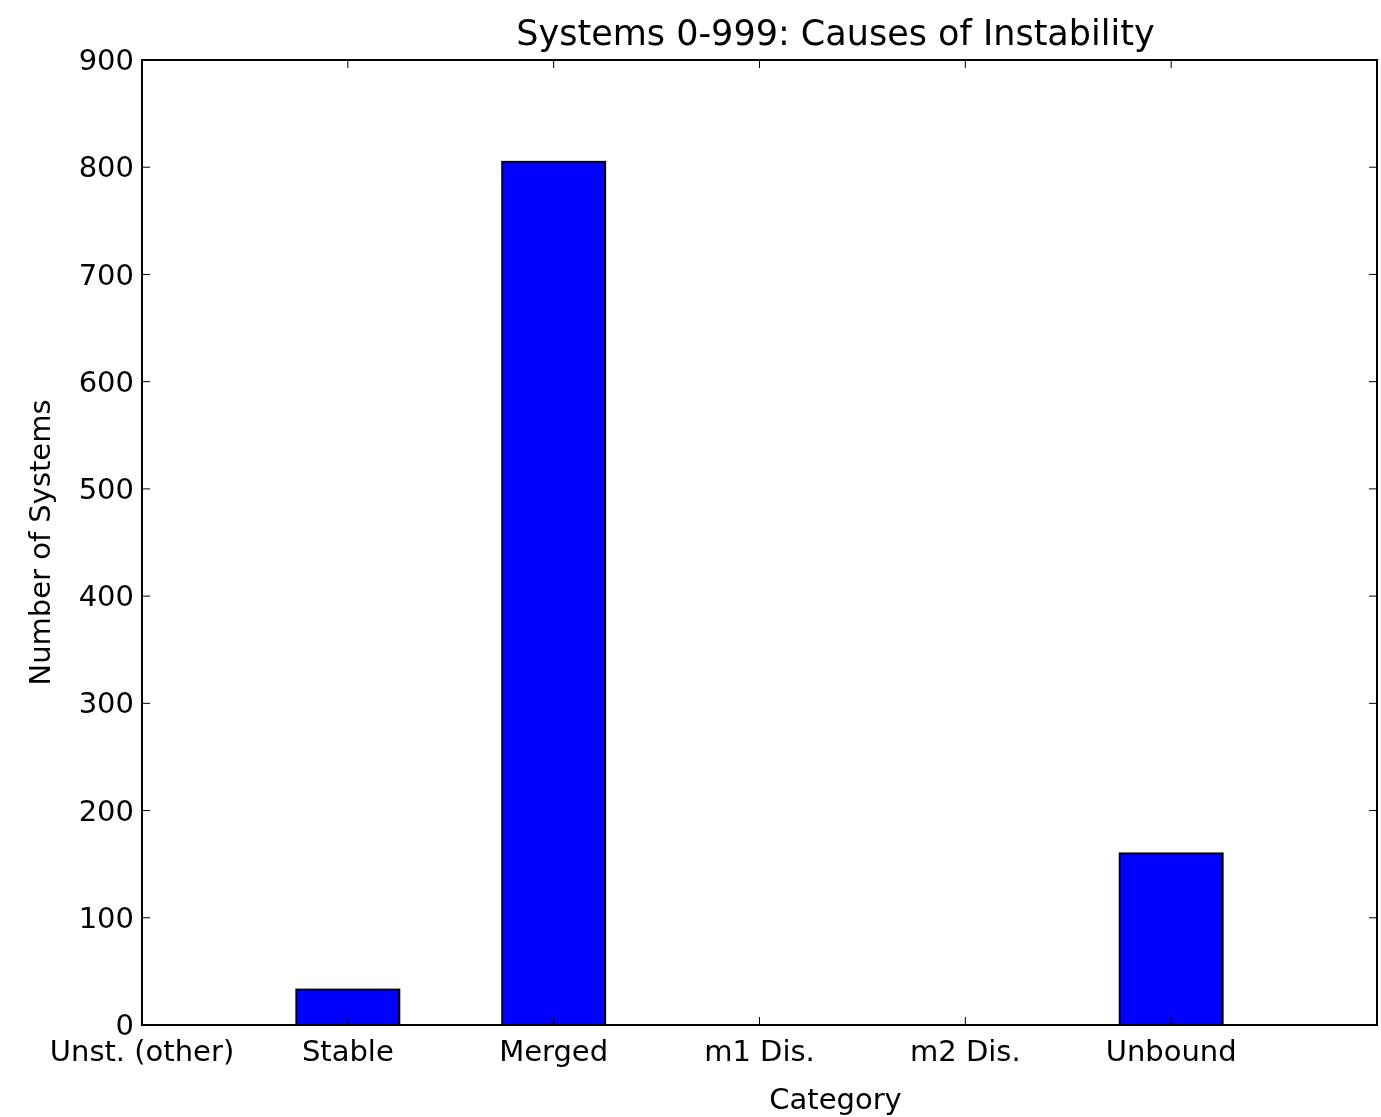 This screenshot has height=1117, width=1381. Describe the element at coordinates (106, 381) in the screenshot. I see `y-tick-label: 600` at that location.